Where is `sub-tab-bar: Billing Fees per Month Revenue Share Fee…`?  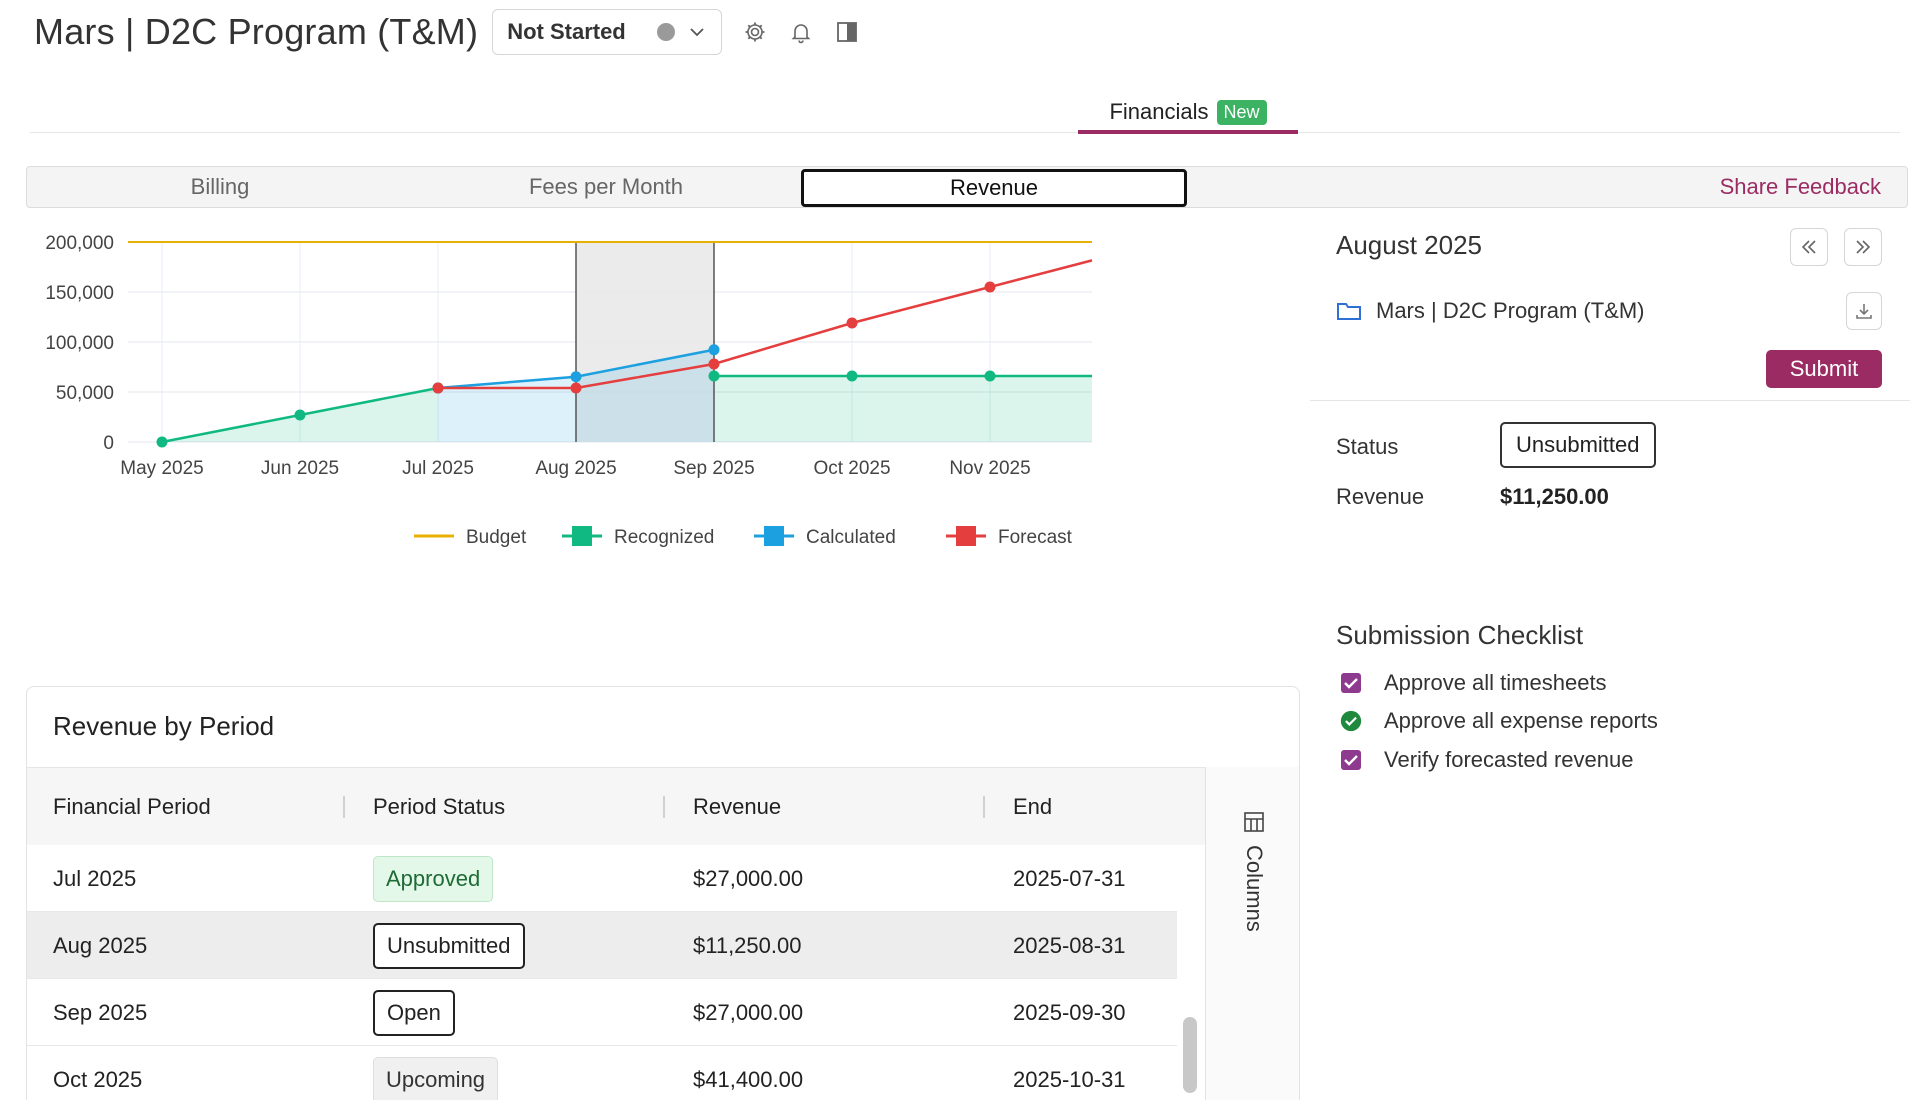 sub-tab-bar: Billing Fees per Month Revenue Share Fee… is located at coordinates (967, 187).